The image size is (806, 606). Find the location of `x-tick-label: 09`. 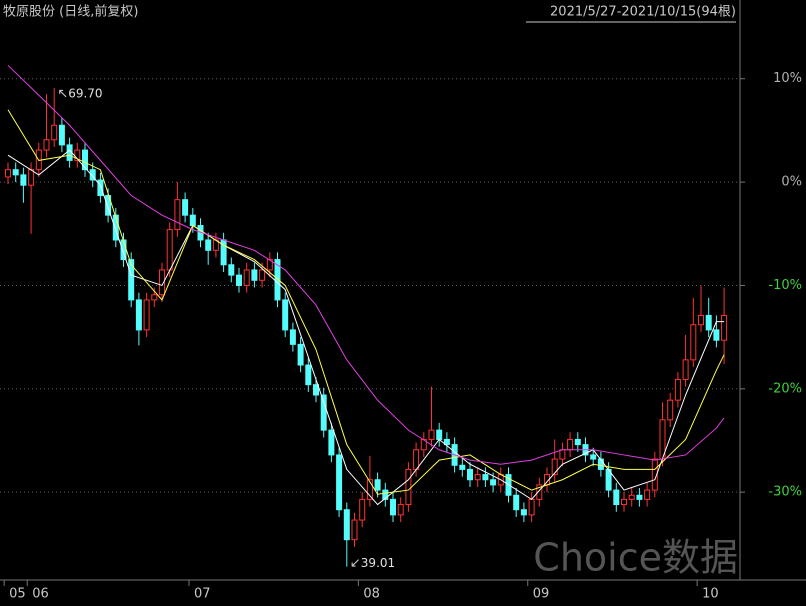

x-tick-label: 09 is located at coordinates (541, 594).